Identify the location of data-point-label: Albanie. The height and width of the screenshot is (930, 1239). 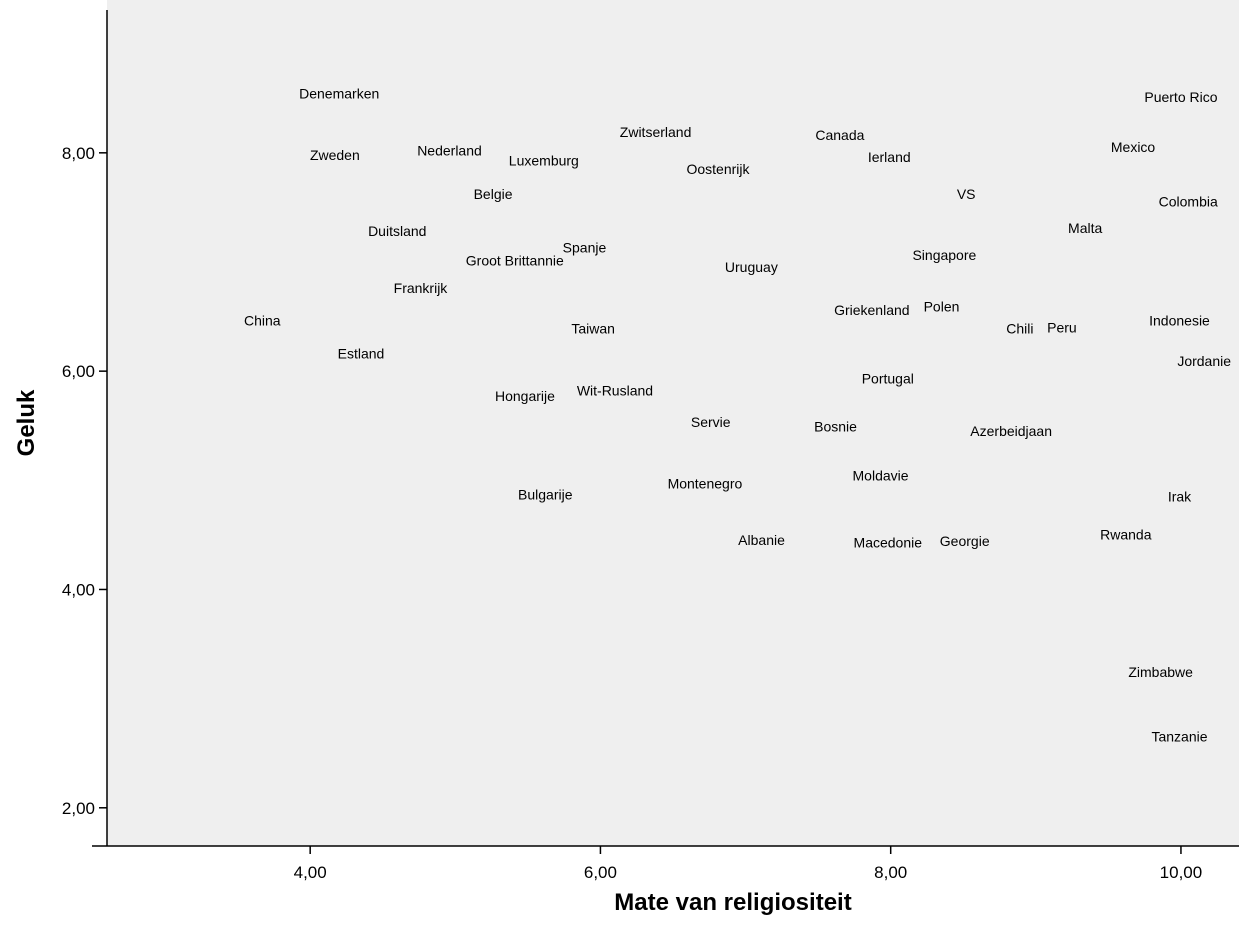
(761, 540).